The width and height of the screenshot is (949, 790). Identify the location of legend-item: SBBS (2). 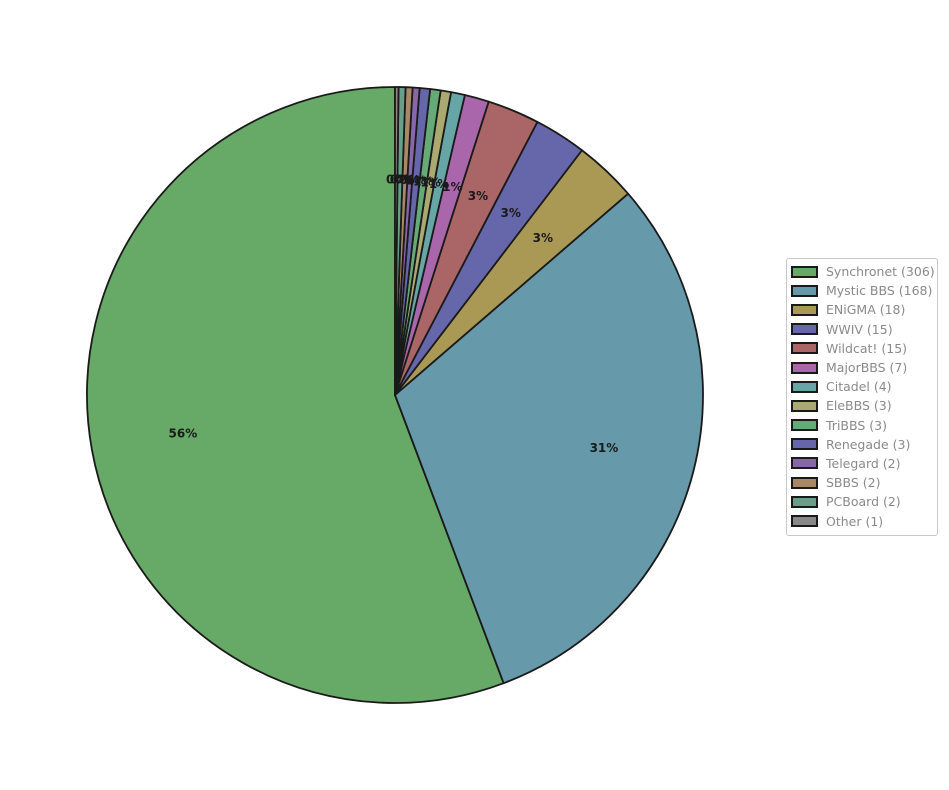
(862, 482).